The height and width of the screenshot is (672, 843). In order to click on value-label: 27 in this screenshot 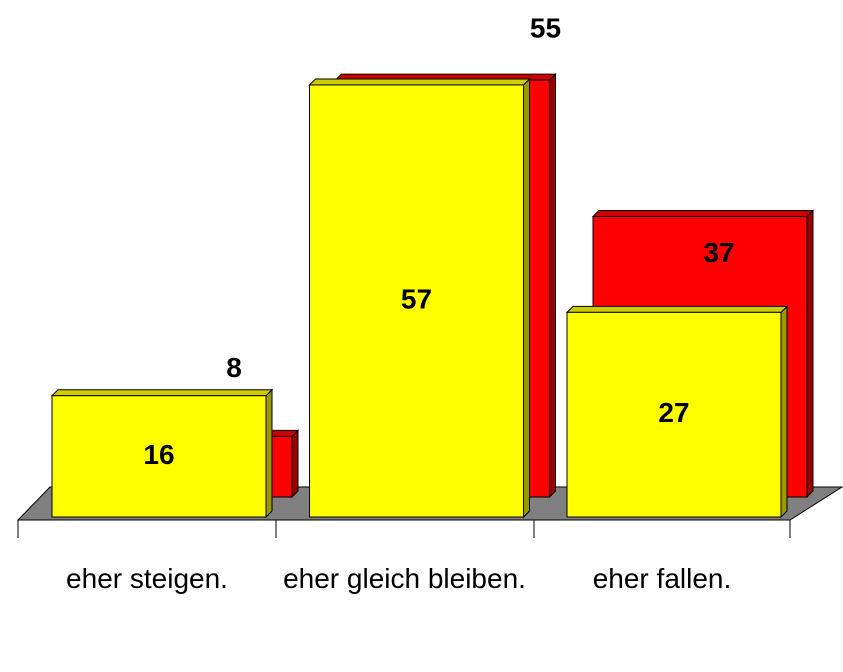, I will do `click(673, 412)`.